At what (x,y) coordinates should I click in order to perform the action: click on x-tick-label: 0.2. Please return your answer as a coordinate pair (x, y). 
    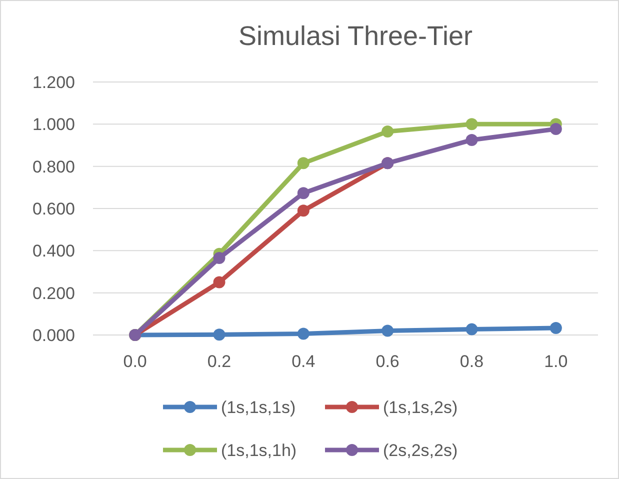
    Looking at the image, I should click on (219, 361).